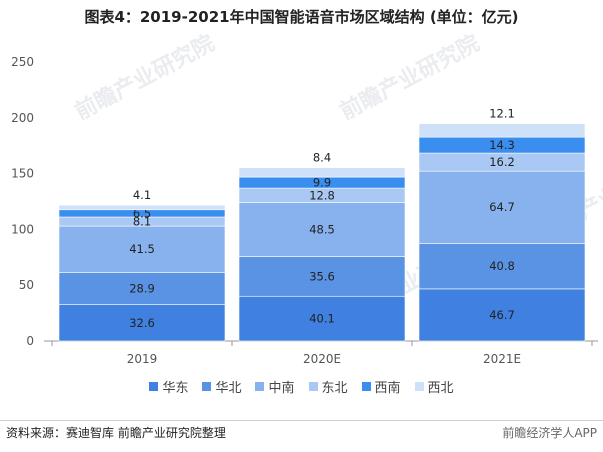  What do you see at coordinates (301, 386) in the screenshot?
I see `legend: 华东 华北 中南 东北 西南 西北` at bounding box center [301, 386].